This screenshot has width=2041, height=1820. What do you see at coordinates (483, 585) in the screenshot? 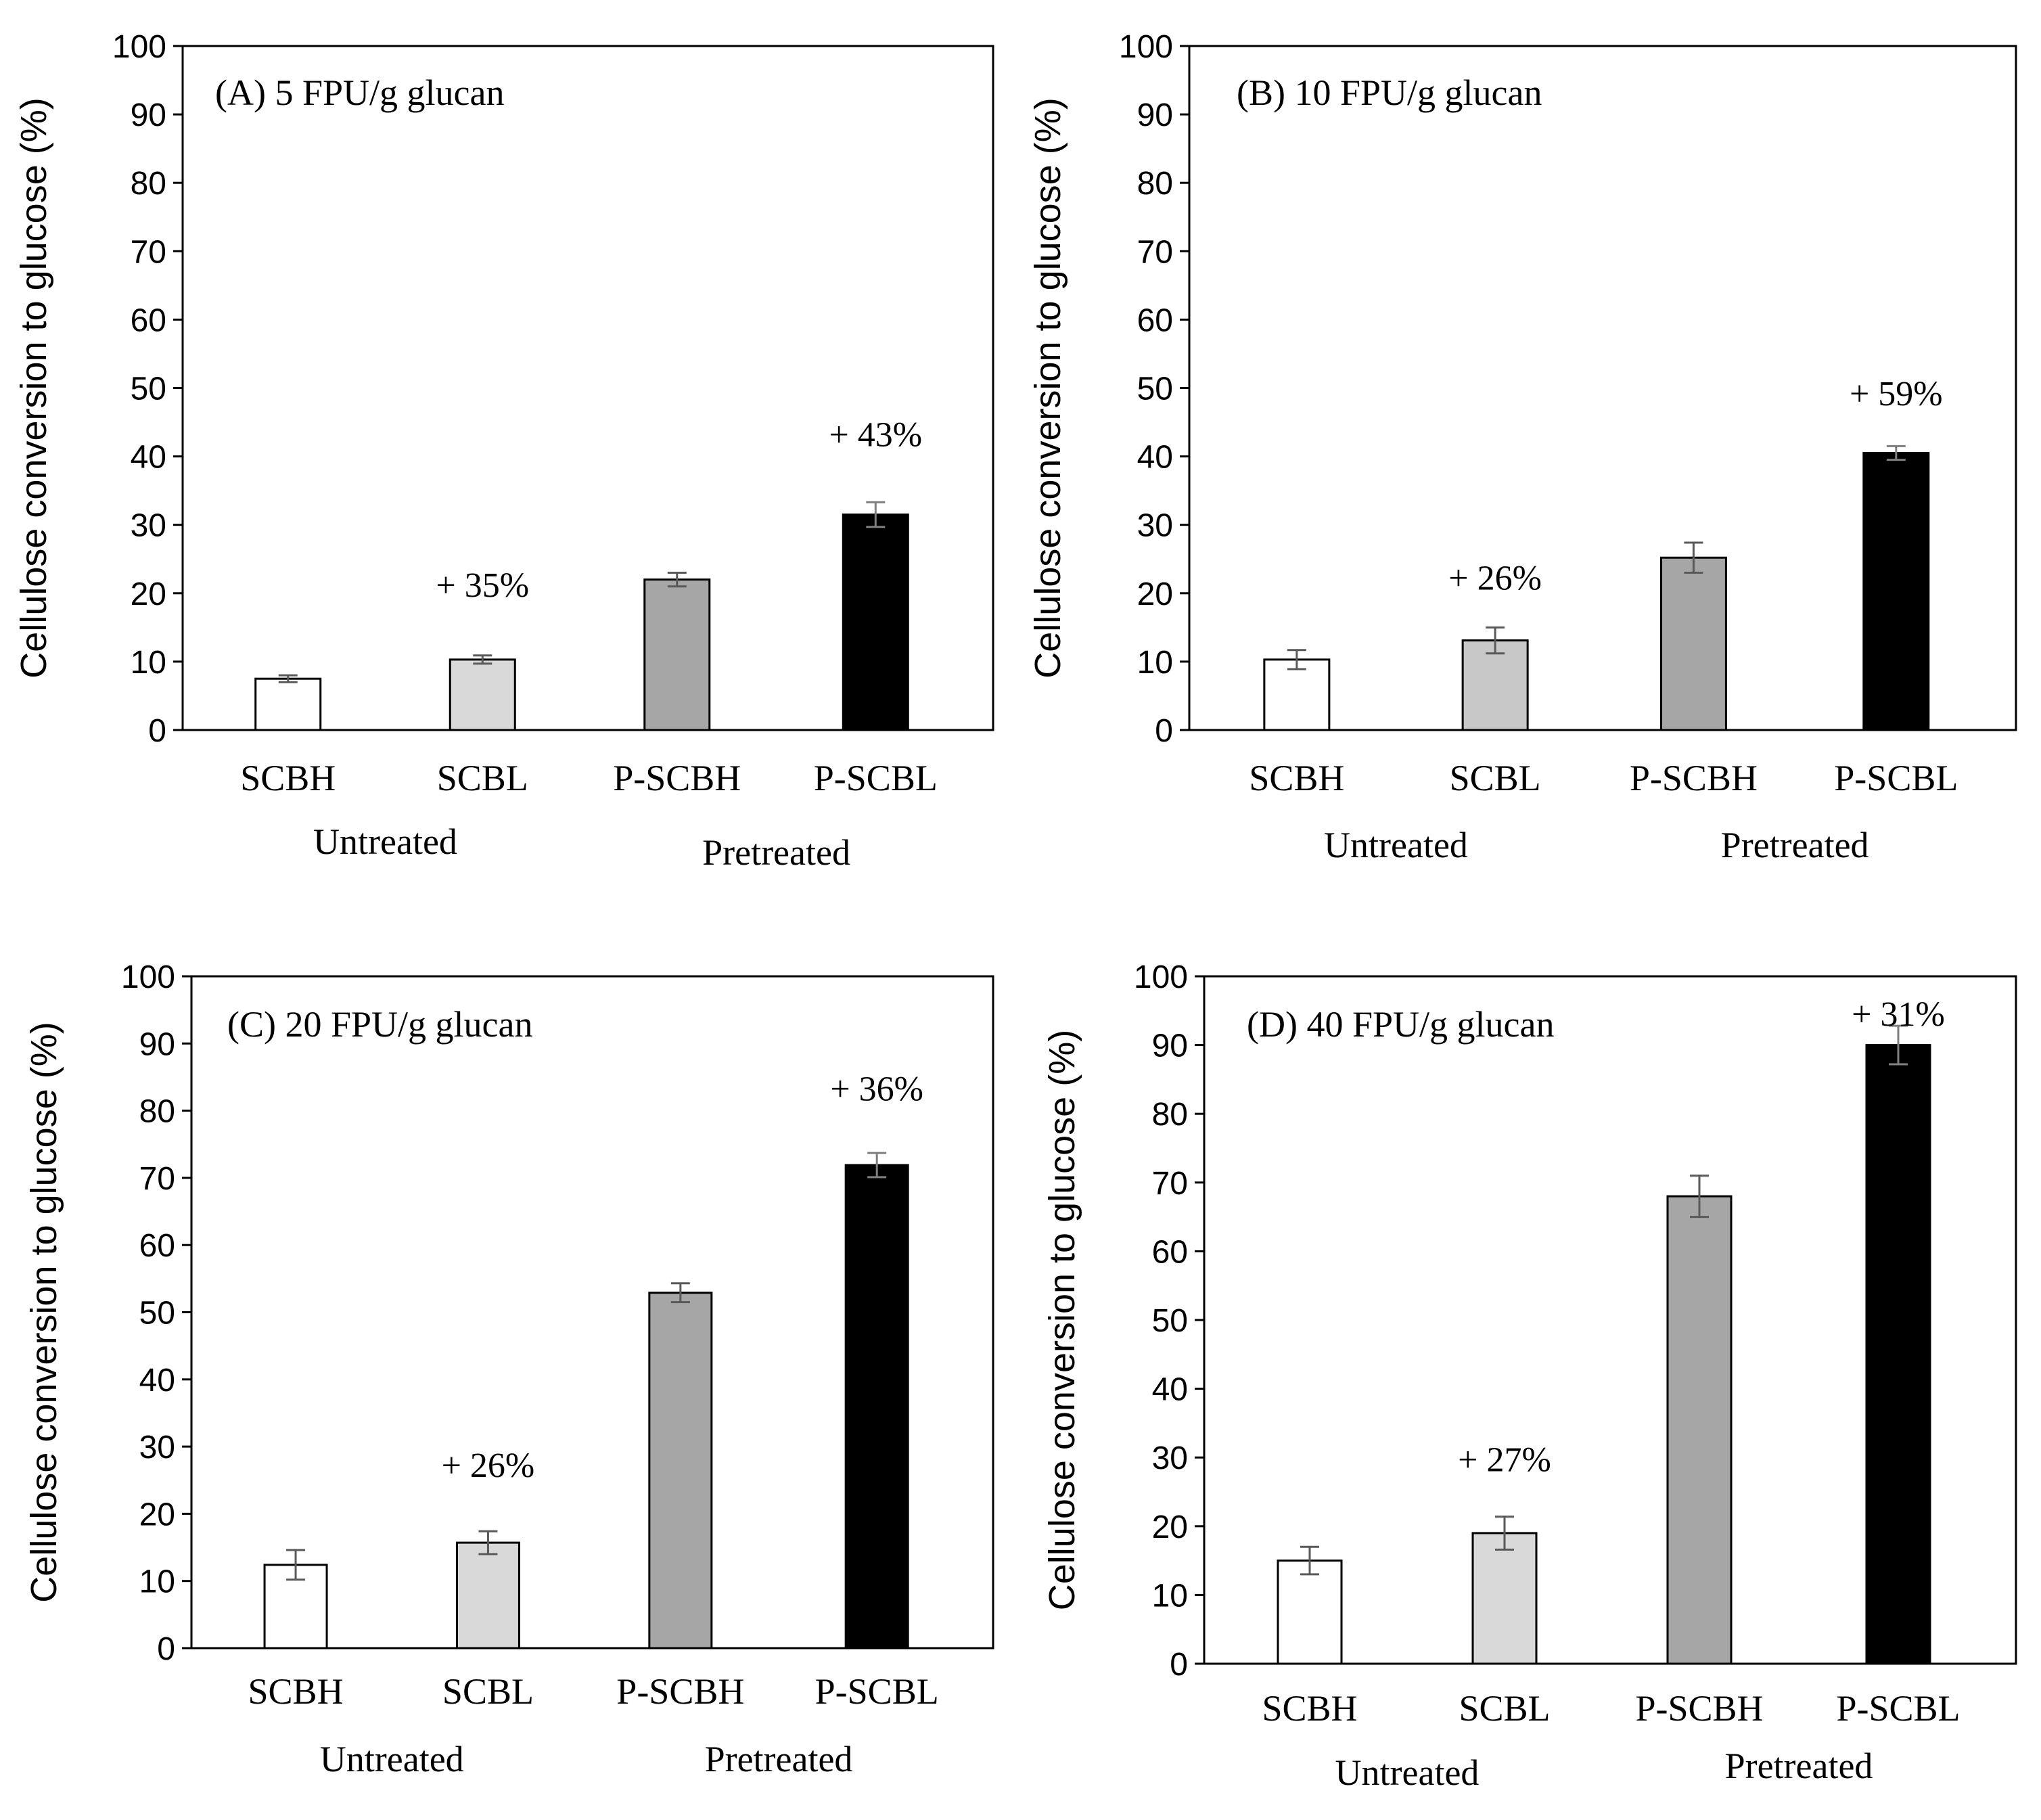
I see `percent-increase-annotation: + 35%` at bounding box center [483, 585].